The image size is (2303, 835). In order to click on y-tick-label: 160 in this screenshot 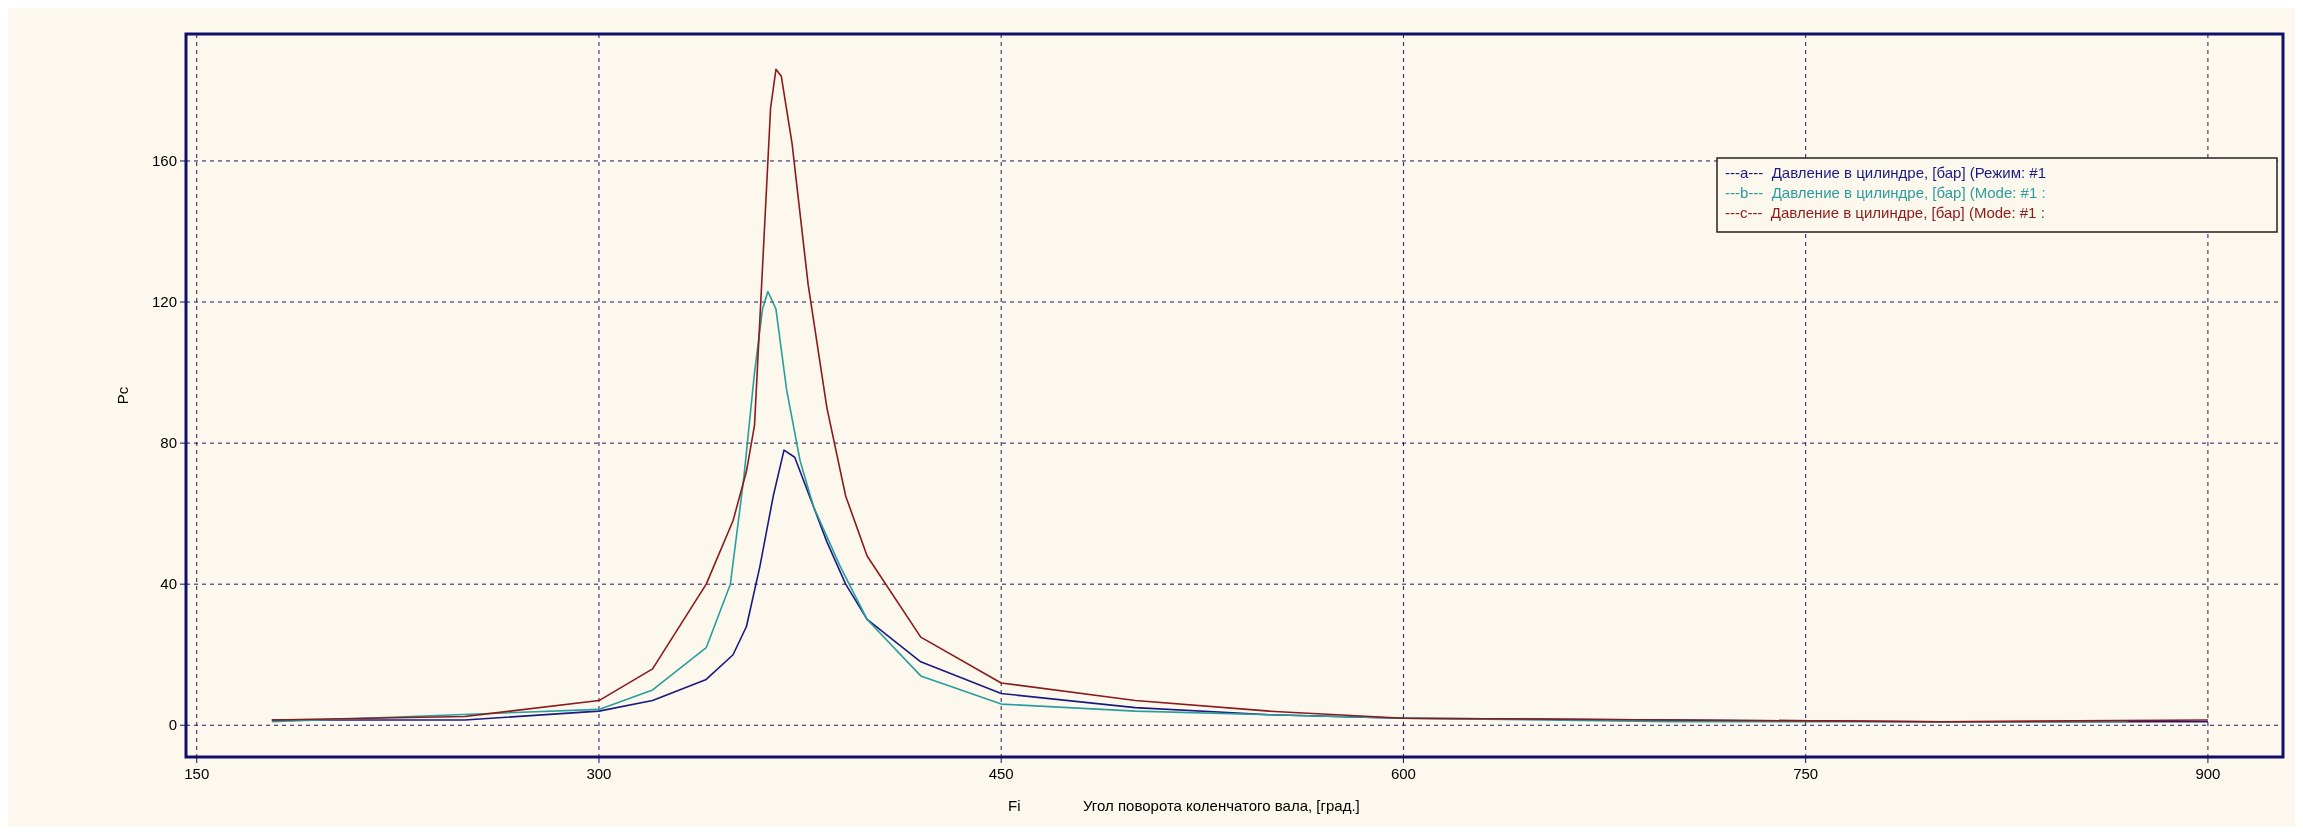, I will do `click(164, 160)`.